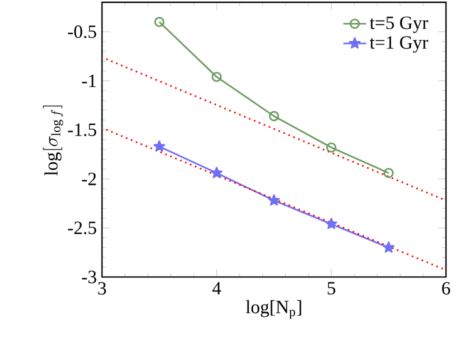 This screenshot has width=458, height=343. What do you see at coordinates (274, 309) in the screenshot?
I see `x-axis-title: log[N$_{p}$]` at bounding box center [274, 309].